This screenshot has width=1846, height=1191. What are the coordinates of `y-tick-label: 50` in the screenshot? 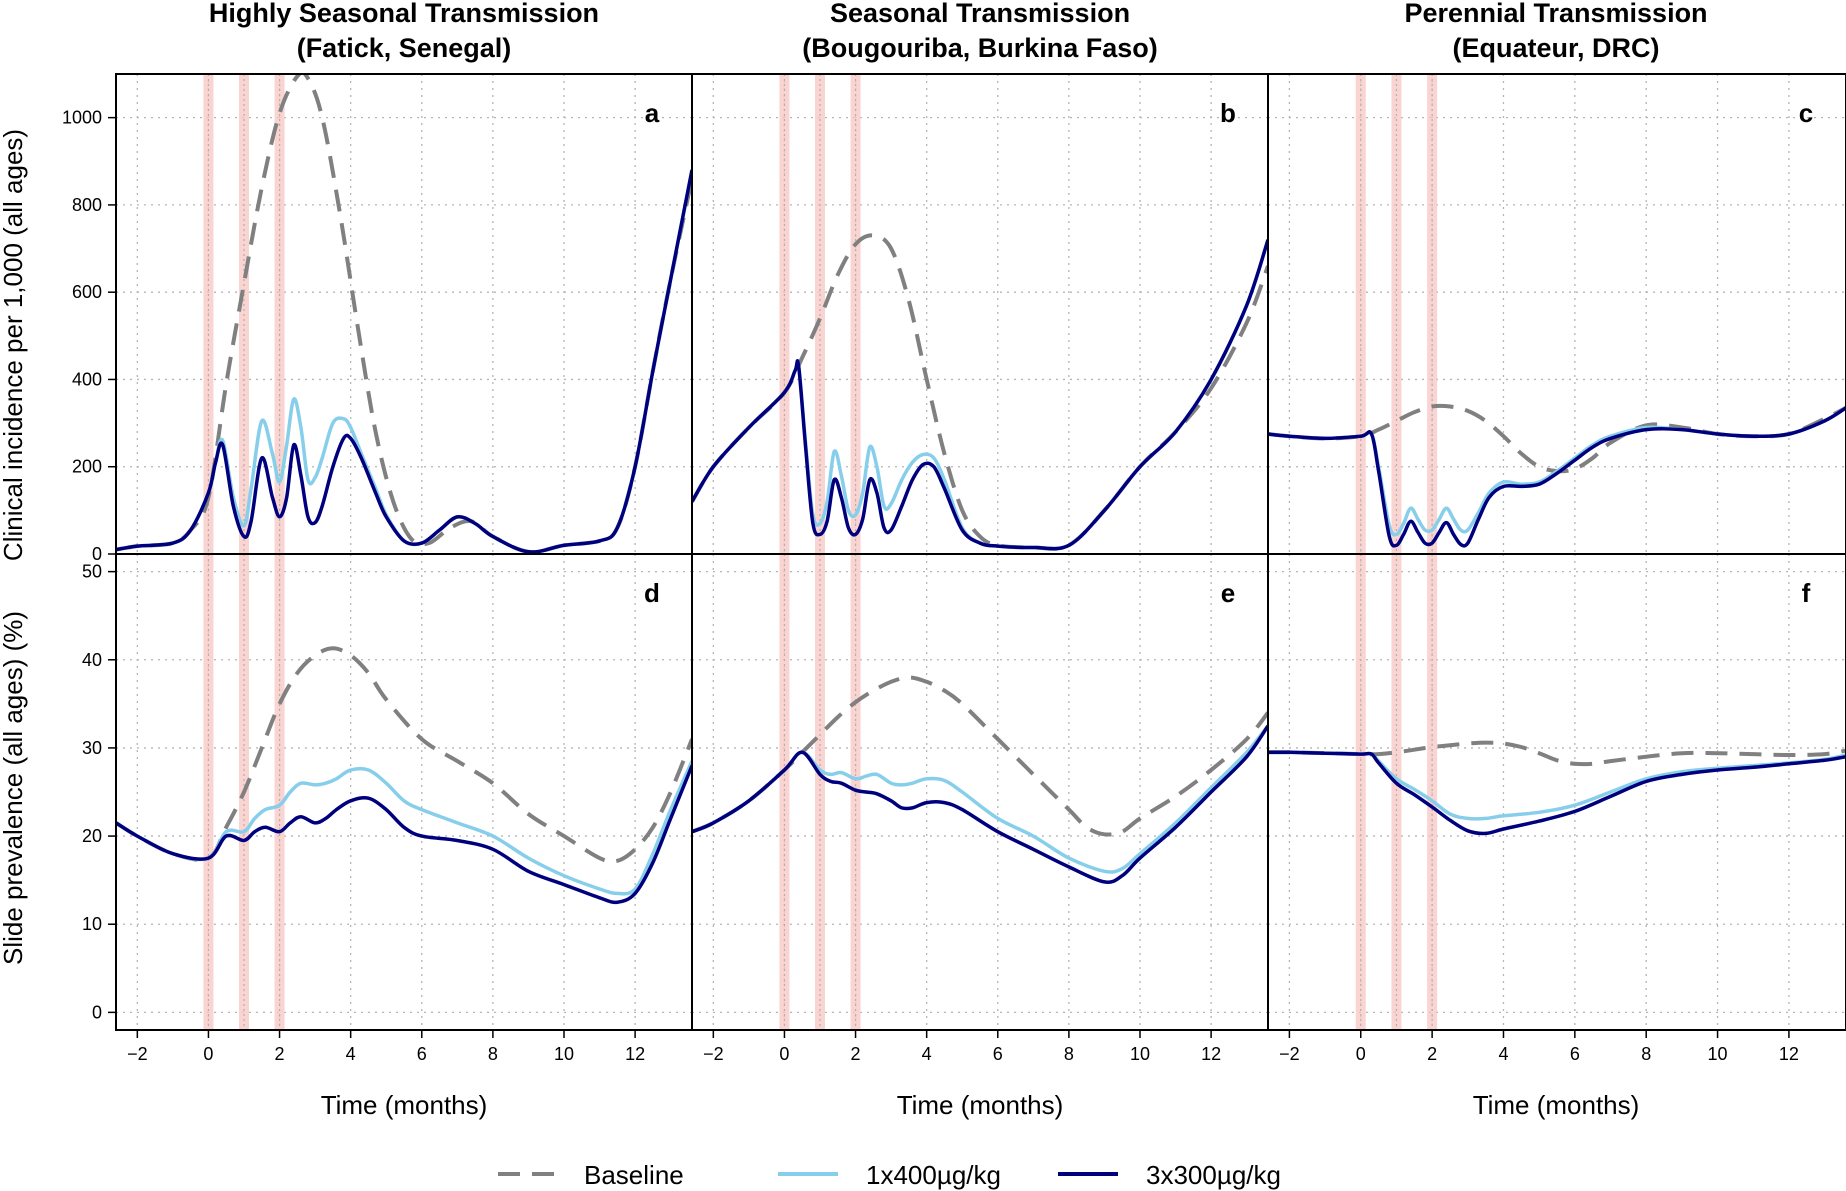 It's located at (92, 572).